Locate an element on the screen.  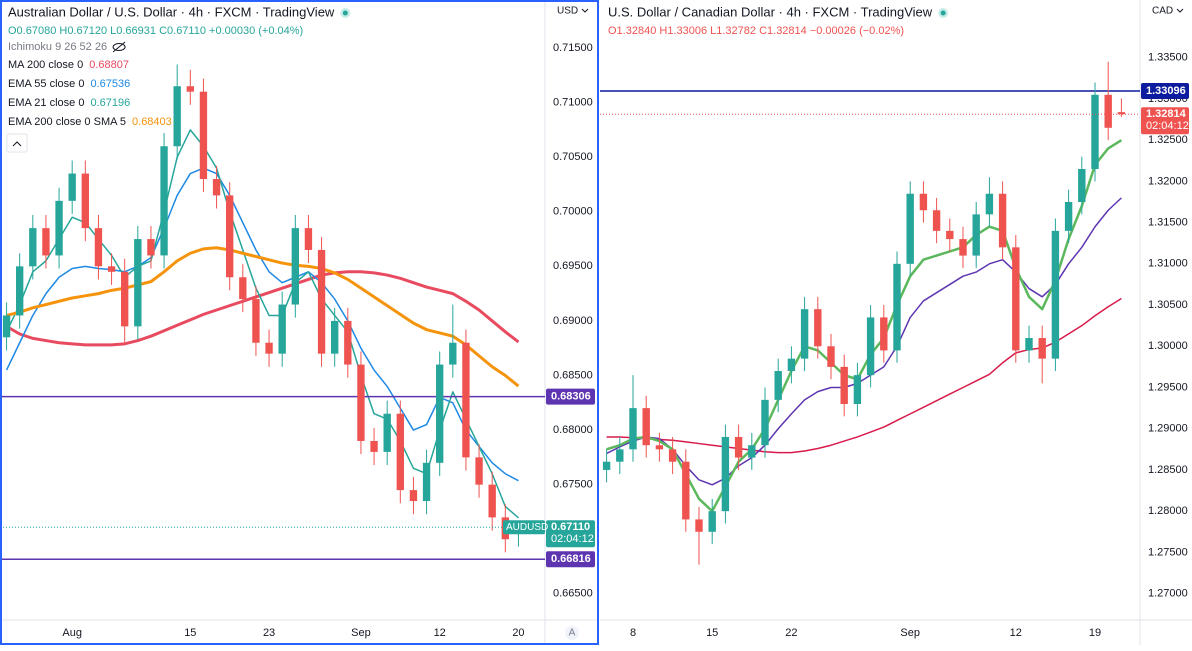
series-legend-value: 0.67196 is located at coordinates (110, 103).